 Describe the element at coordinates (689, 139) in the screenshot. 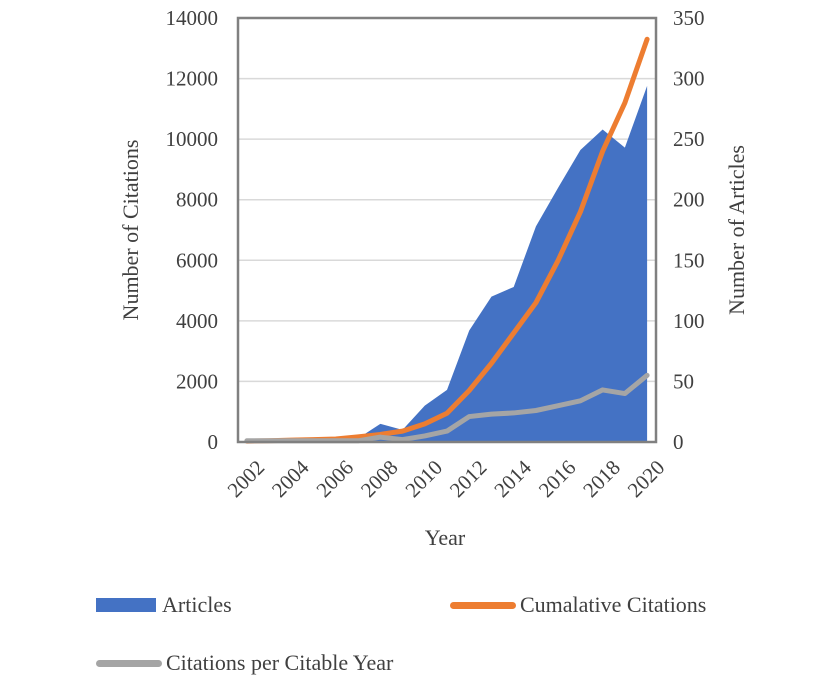

I see `right-tick-label: 250` at that location.